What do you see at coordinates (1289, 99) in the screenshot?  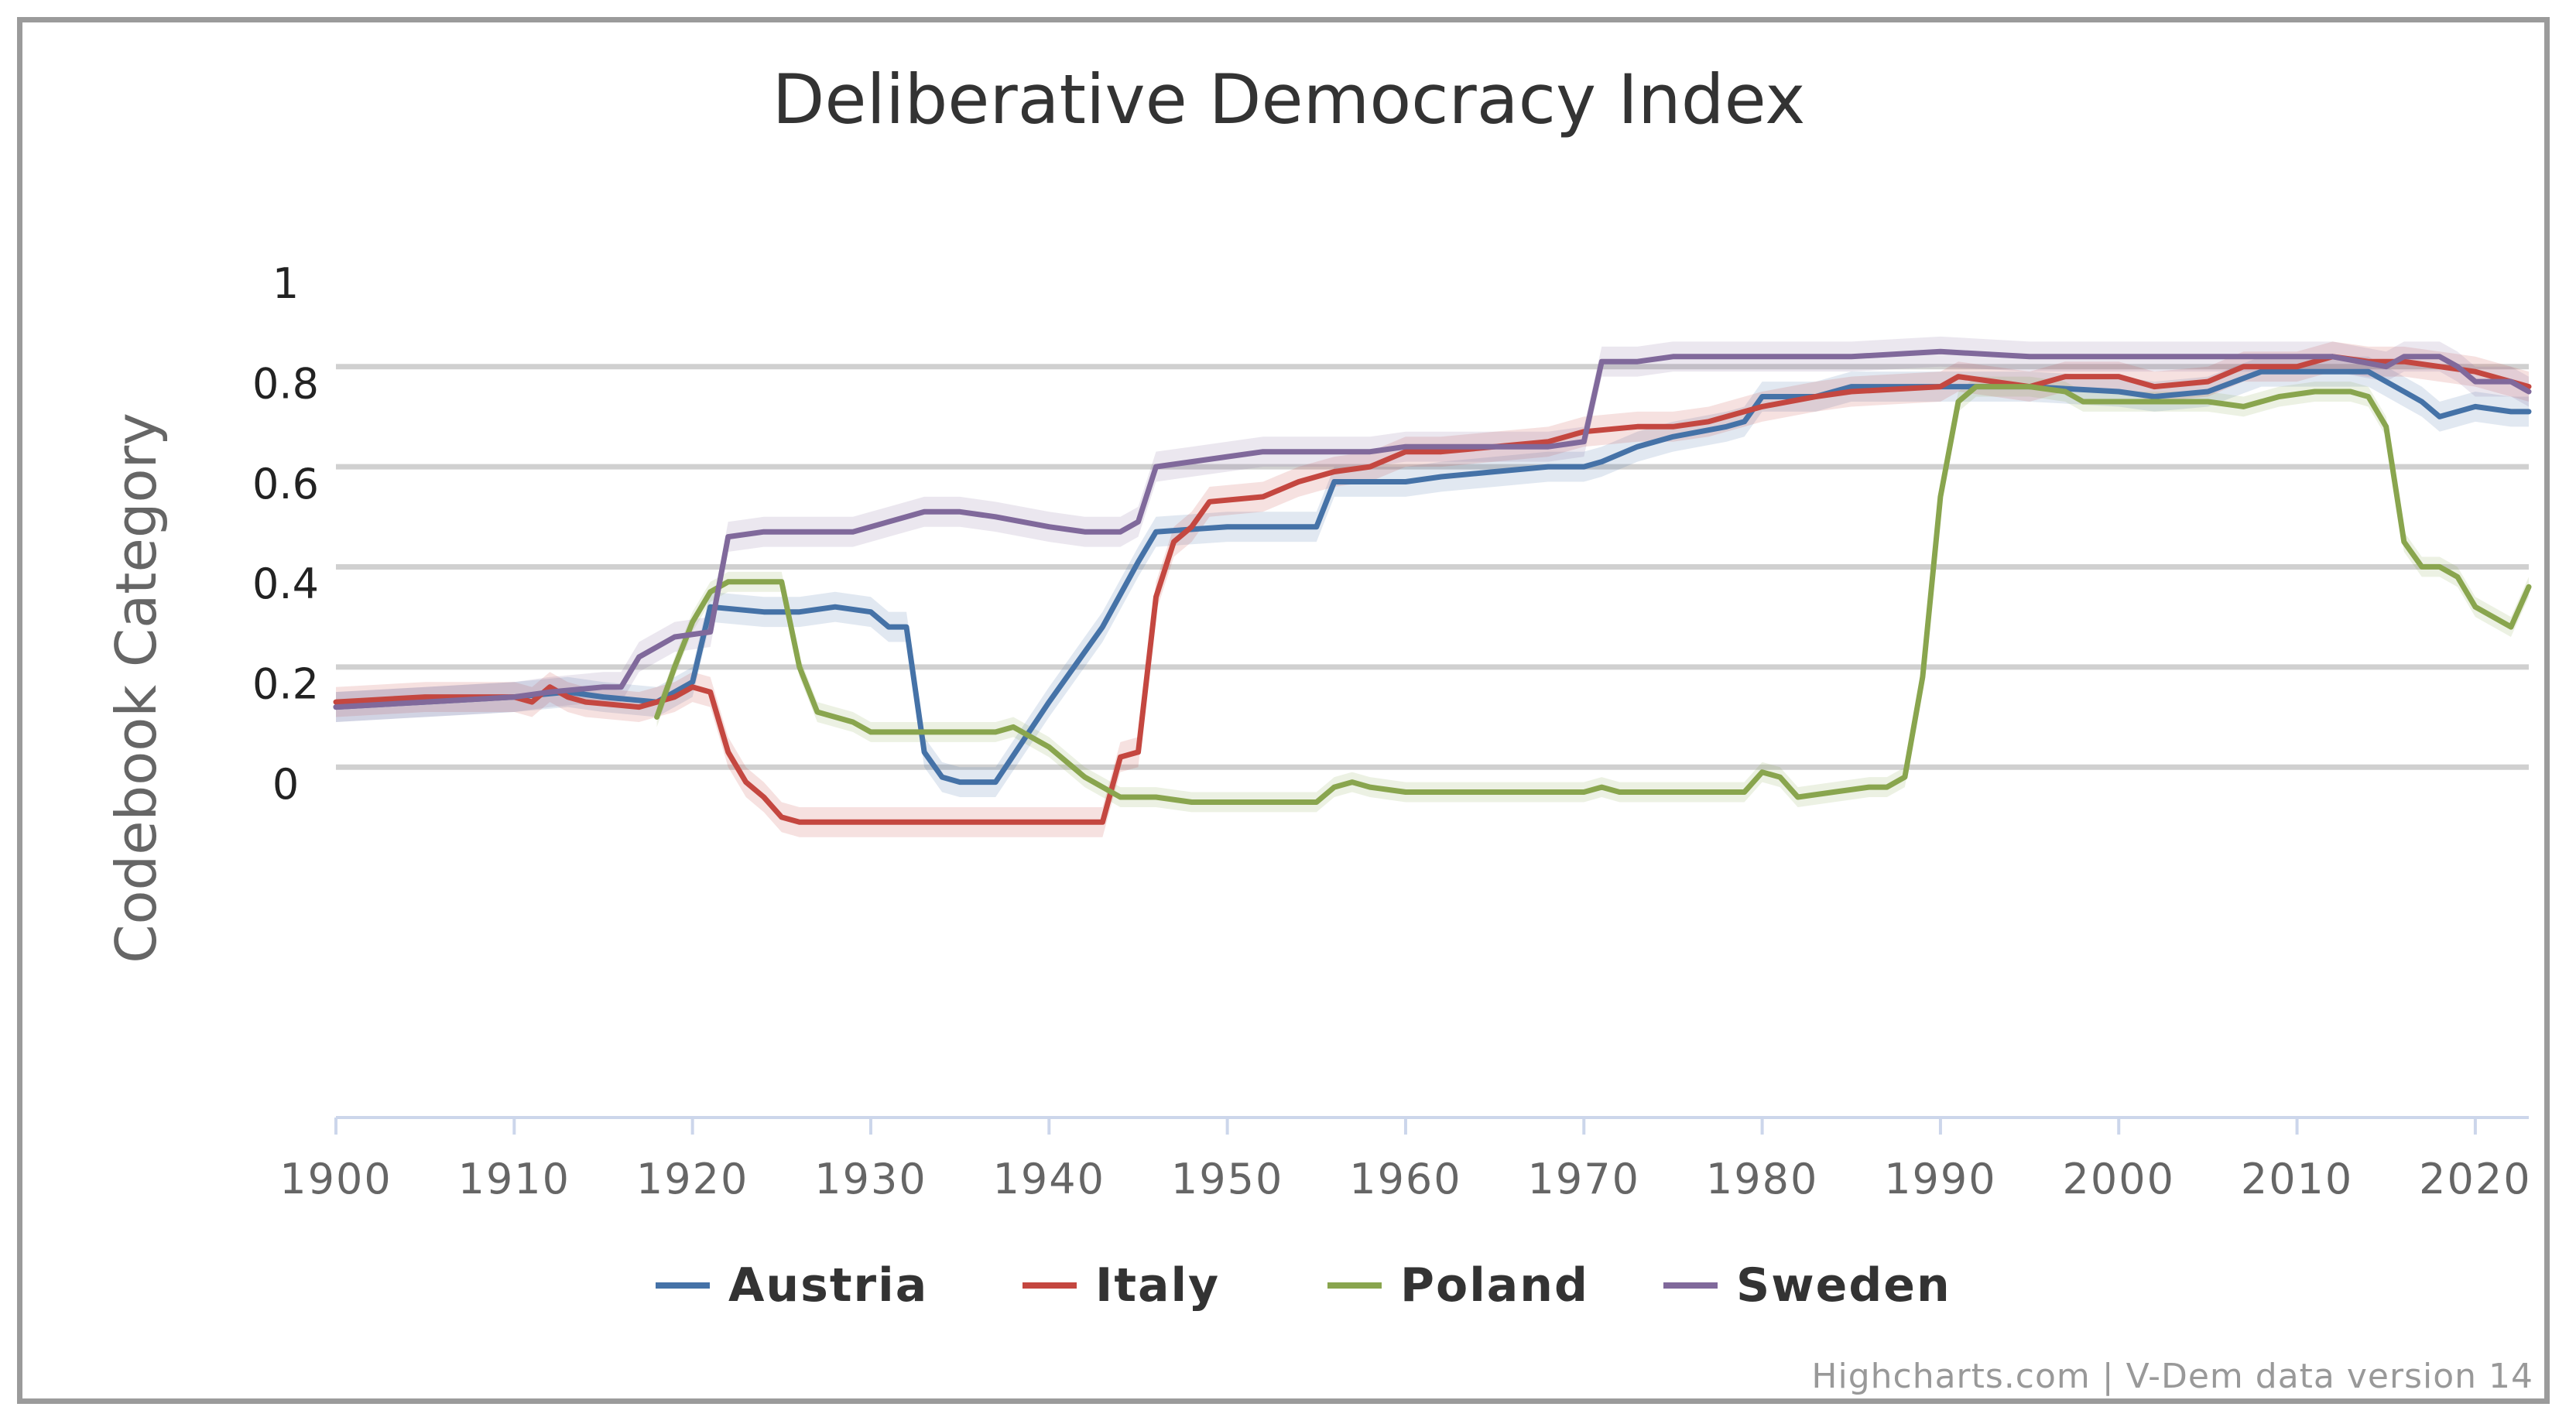 I see `chart-title: Deliberative Democracy Index` at bounding box center [1289, 99].